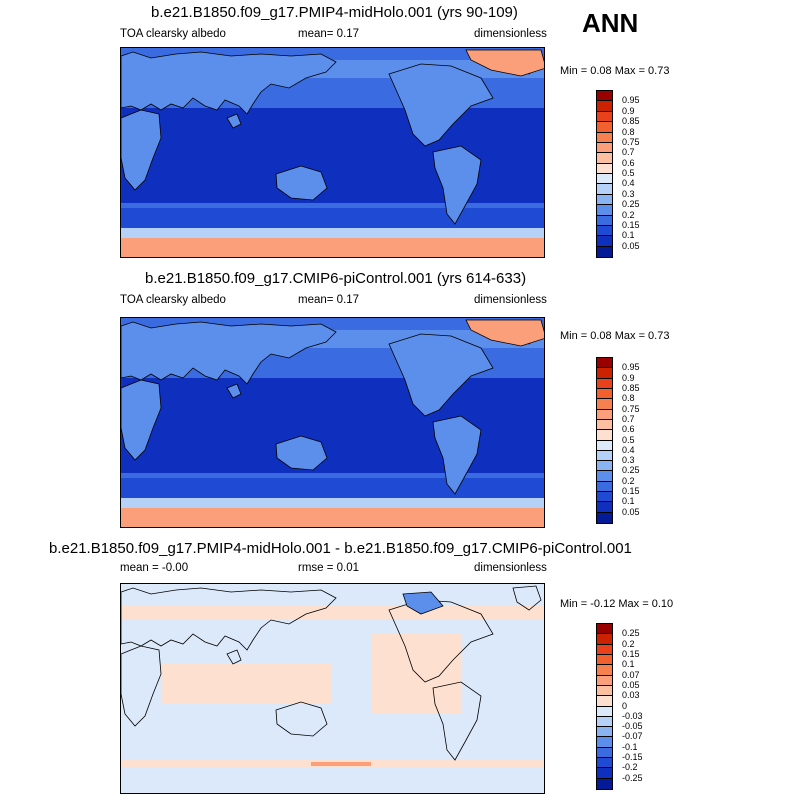 The width and height of the screenshot is (800, 800). I want to click on panel-2-minmax: Min = 0.08 Max = 0.73, so click(615, 336).